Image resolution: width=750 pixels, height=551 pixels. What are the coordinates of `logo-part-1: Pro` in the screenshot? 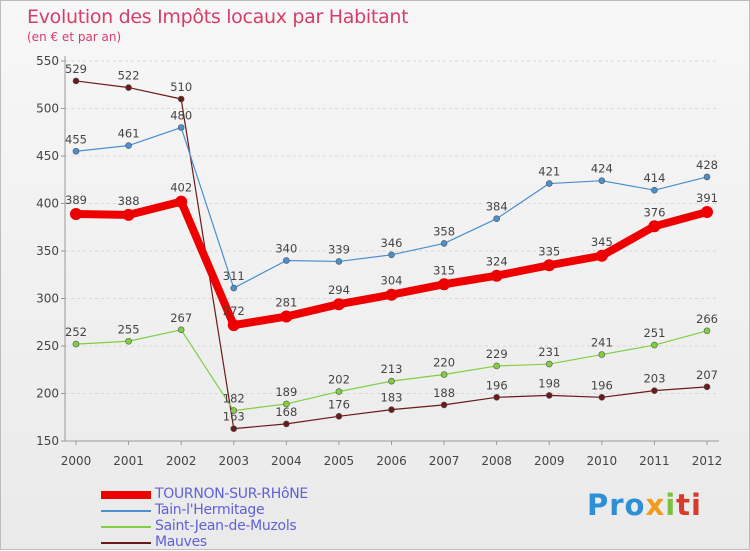 It's located at (616, 505).